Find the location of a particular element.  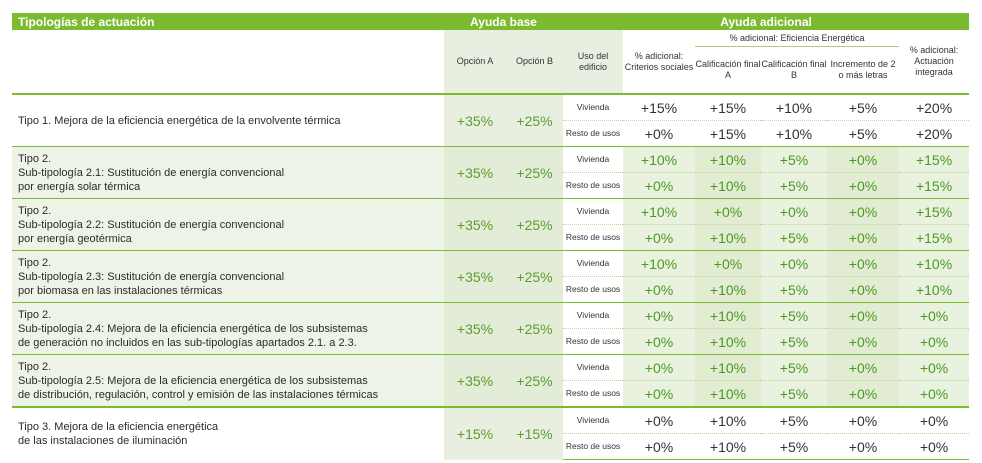

col-calif-b: Calificación final B is located at coordinates (794, 69).